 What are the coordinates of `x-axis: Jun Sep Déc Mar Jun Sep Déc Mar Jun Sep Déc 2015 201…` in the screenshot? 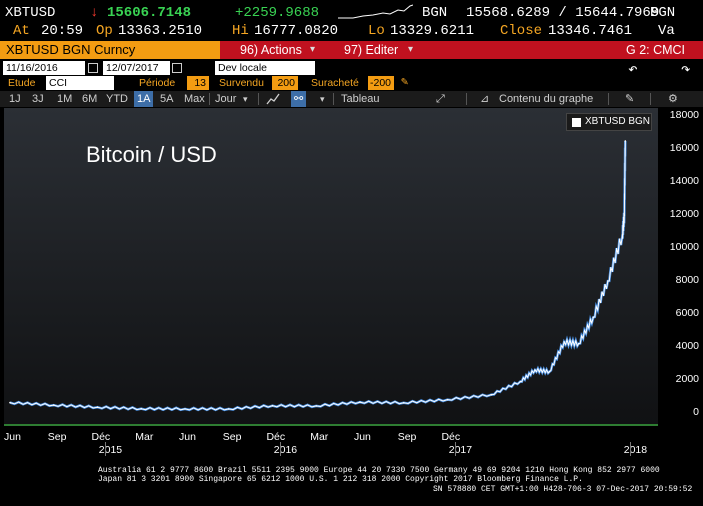 It's located at (351, 442).